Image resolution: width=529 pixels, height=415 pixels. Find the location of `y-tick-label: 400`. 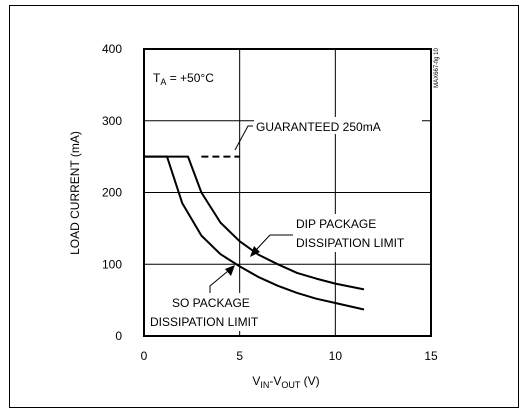

y-tick-label: 400 is located at coordinates (112, 49).